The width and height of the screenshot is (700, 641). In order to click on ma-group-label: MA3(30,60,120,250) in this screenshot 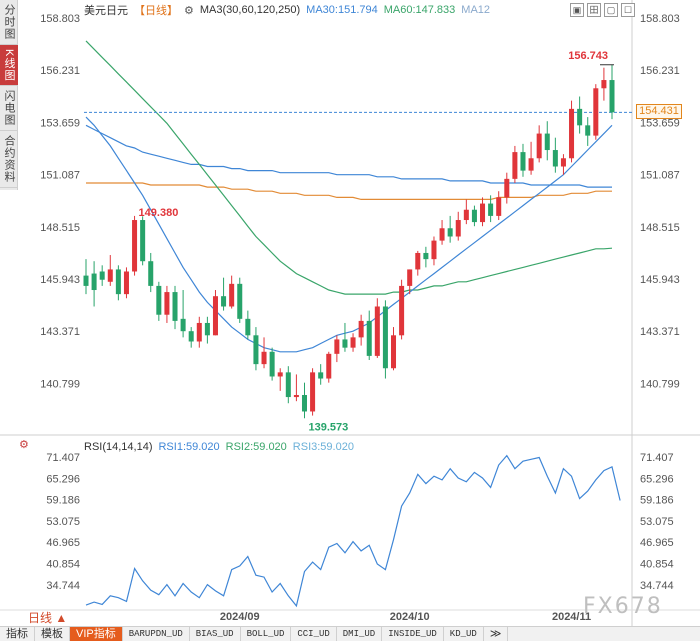, I will do `click(250, 10)`.